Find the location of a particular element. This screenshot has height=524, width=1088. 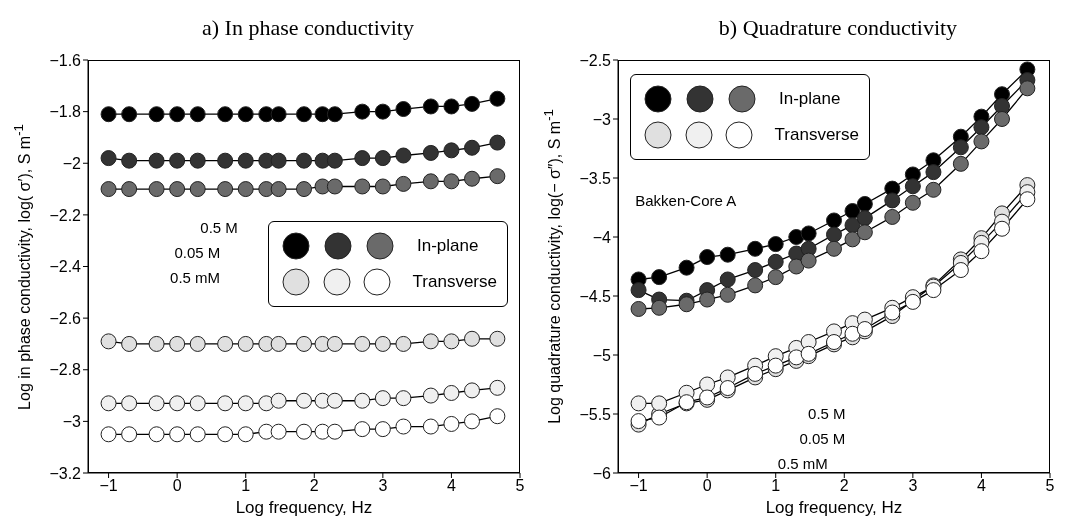

x-tick-label: 0 is located at coordinates (177, 486).